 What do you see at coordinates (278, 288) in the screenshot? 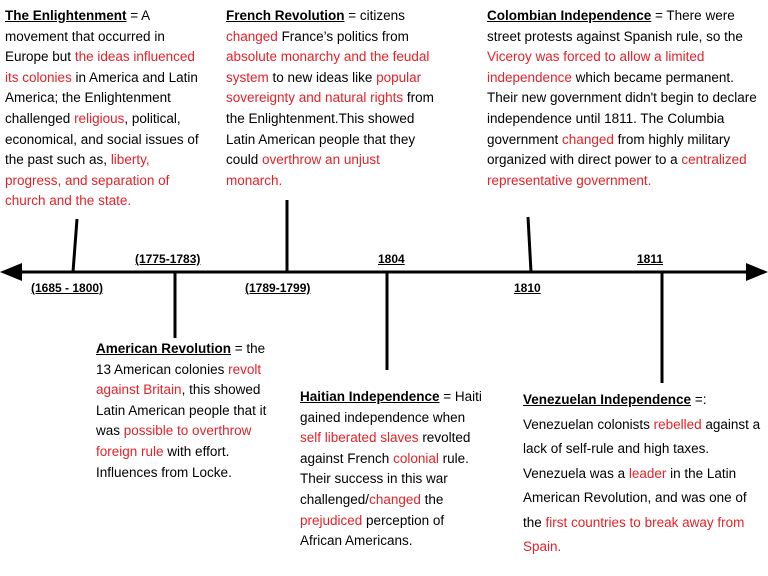
I see `date-french: (1789-1799)` at bounding box center [278, 288].